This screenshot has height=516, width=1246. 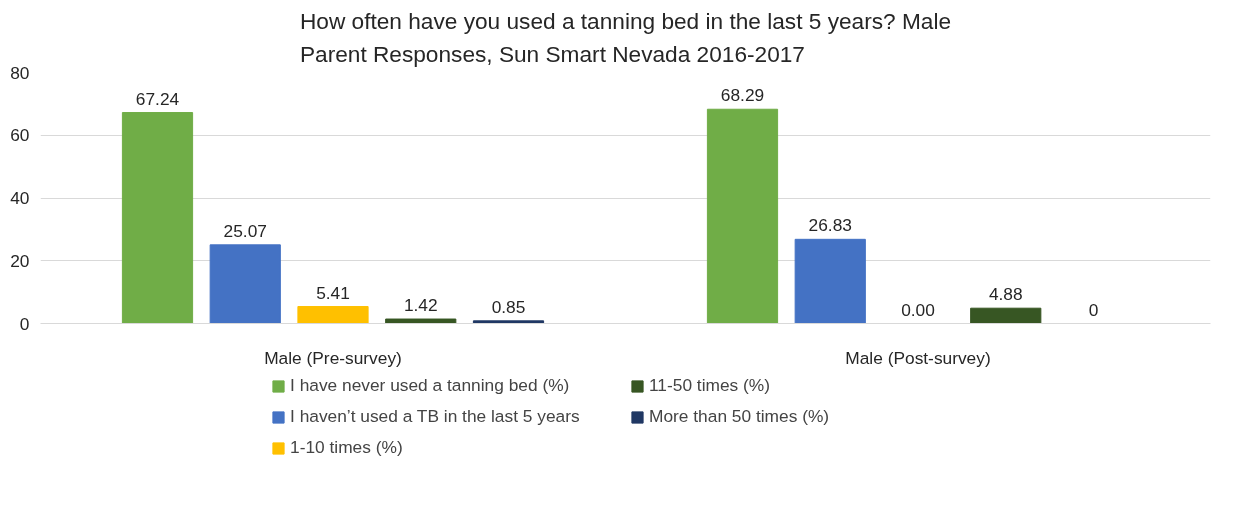 What do you see at coordinates (918, 357) in the screenshot?
I see `x-tick-label: Male (Post-survey)` at bounding box center [918, 357].